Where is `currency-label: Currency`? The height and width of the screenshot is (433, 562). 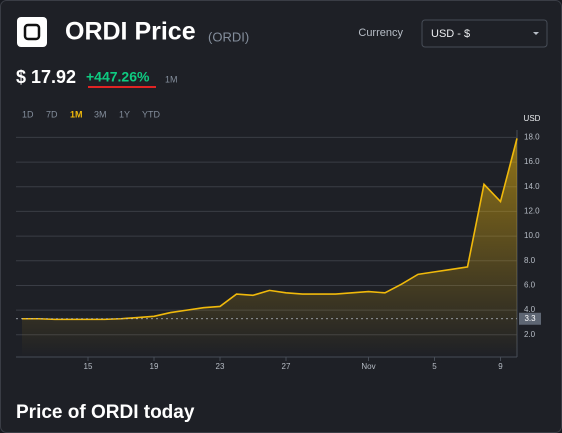
currency-label: Currency is located at coordinates (380, 33).